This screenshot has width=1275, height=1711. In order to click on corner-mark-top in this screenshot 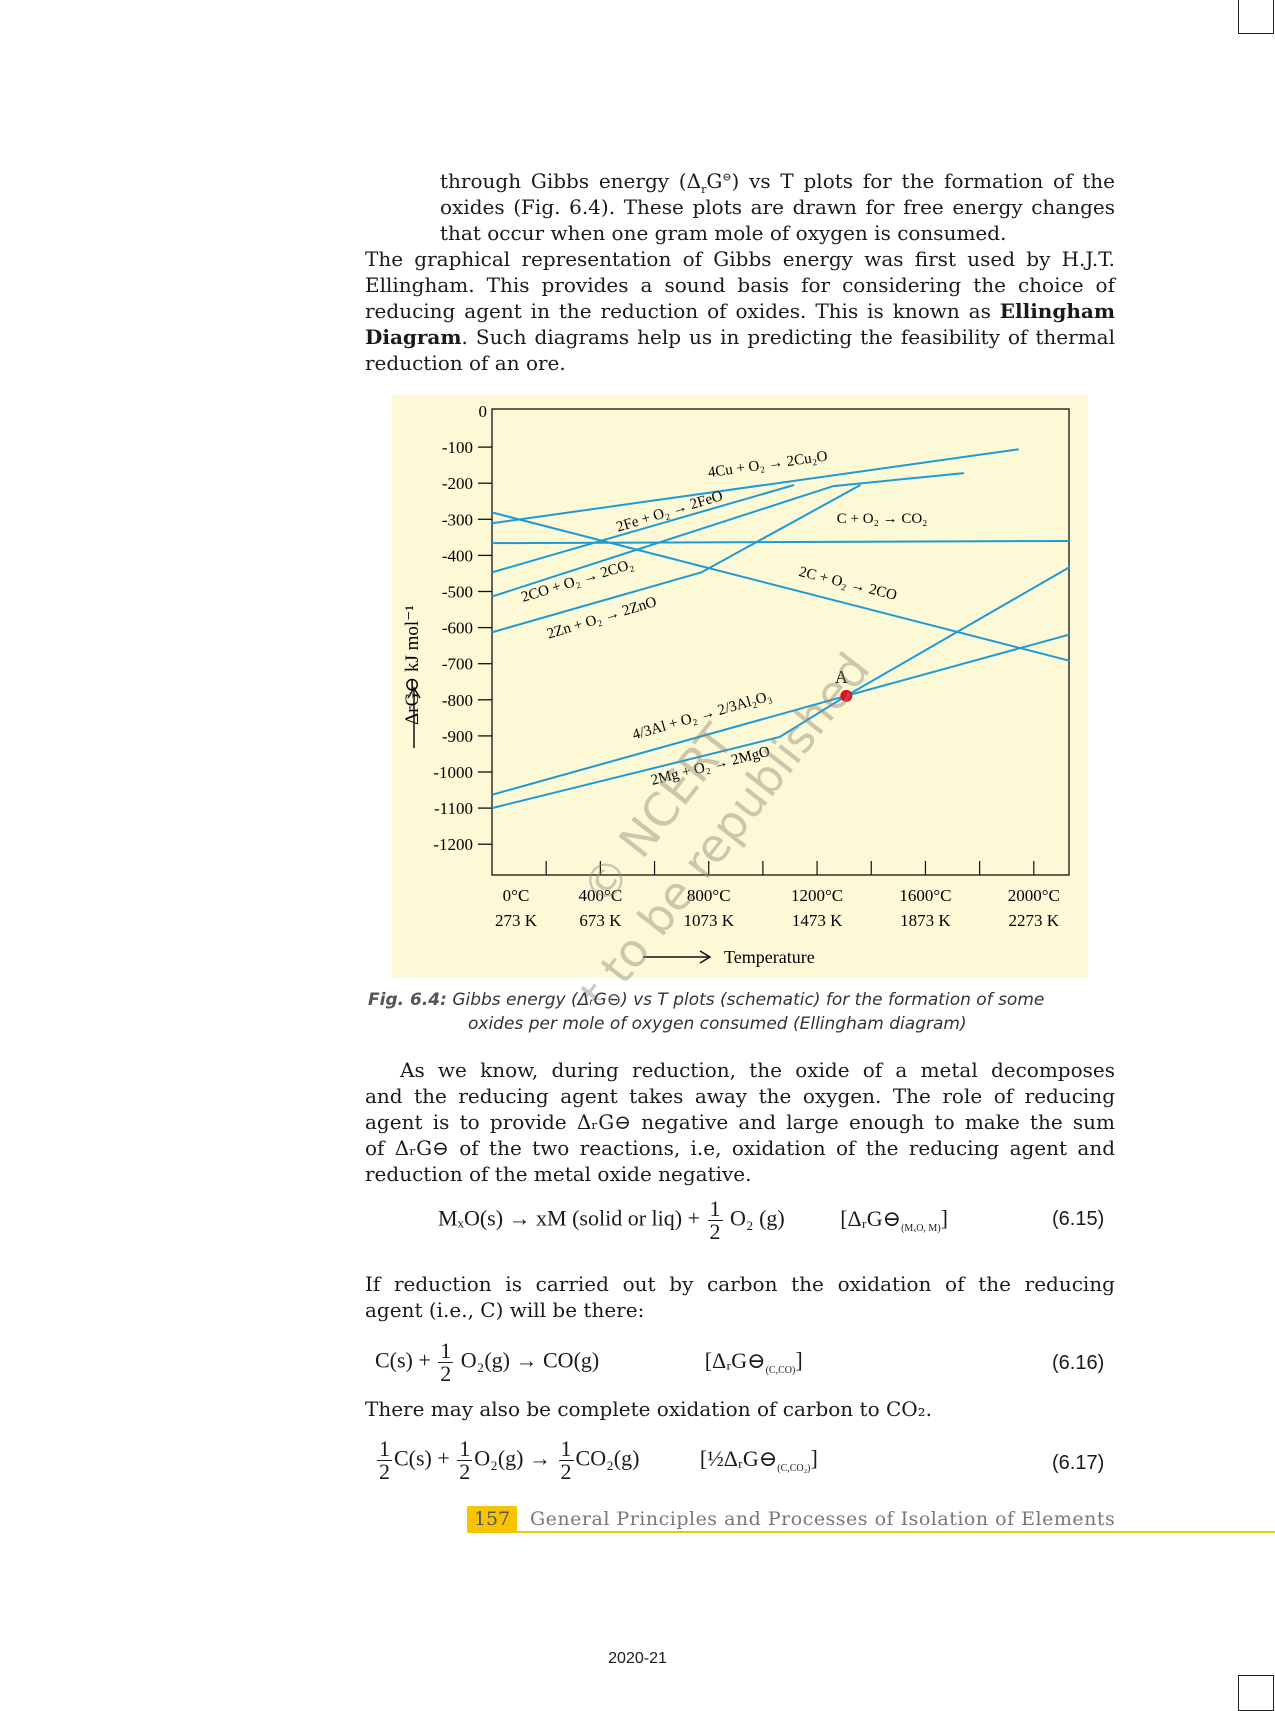, I will do `click(1256, 17)`.